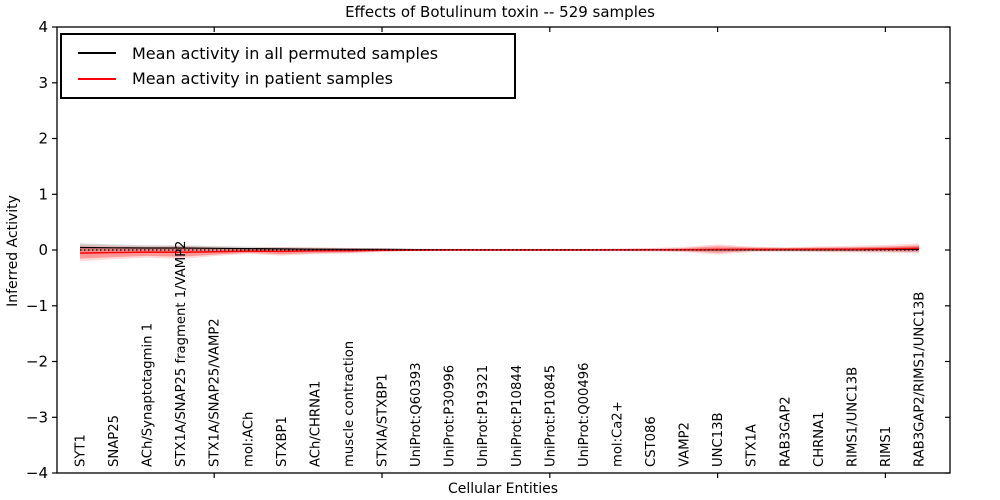  I want to click on entity-label: UniProt:Q60393, so click(416, 414).